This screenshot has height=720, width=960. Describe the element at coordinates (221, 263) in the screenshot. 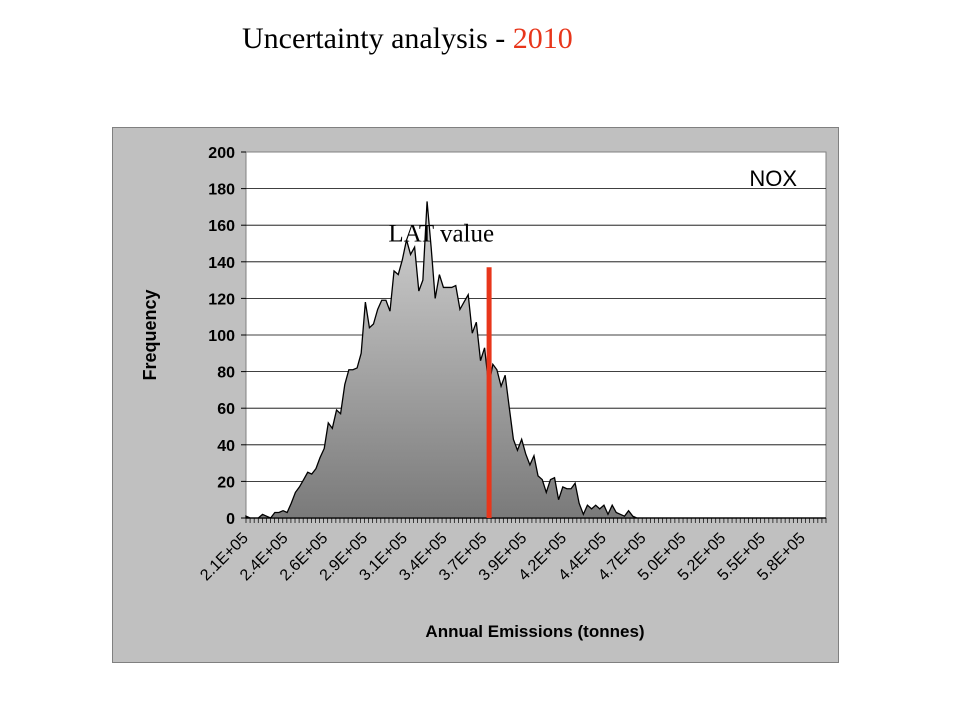

I see `y-tick-label: 140` at that location.